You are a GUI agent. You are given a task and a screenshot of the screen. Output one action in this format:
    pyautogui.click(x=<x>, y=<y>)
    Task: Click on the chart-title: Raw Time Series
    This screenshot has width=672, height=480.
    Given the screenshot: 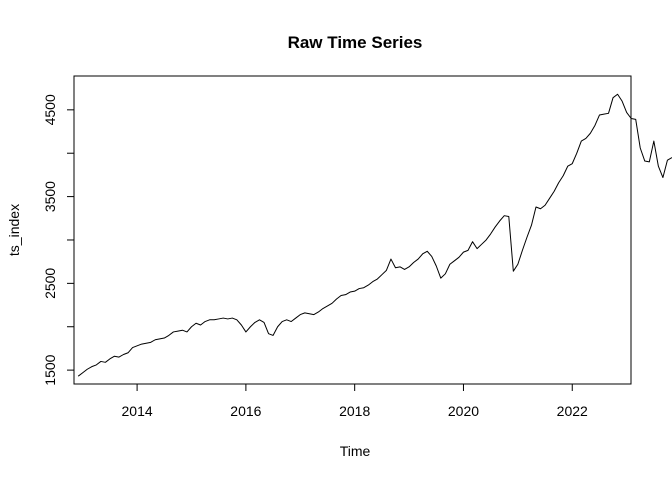 What is the action you would take?
    pyautogui.click(x=355, y=42)
    